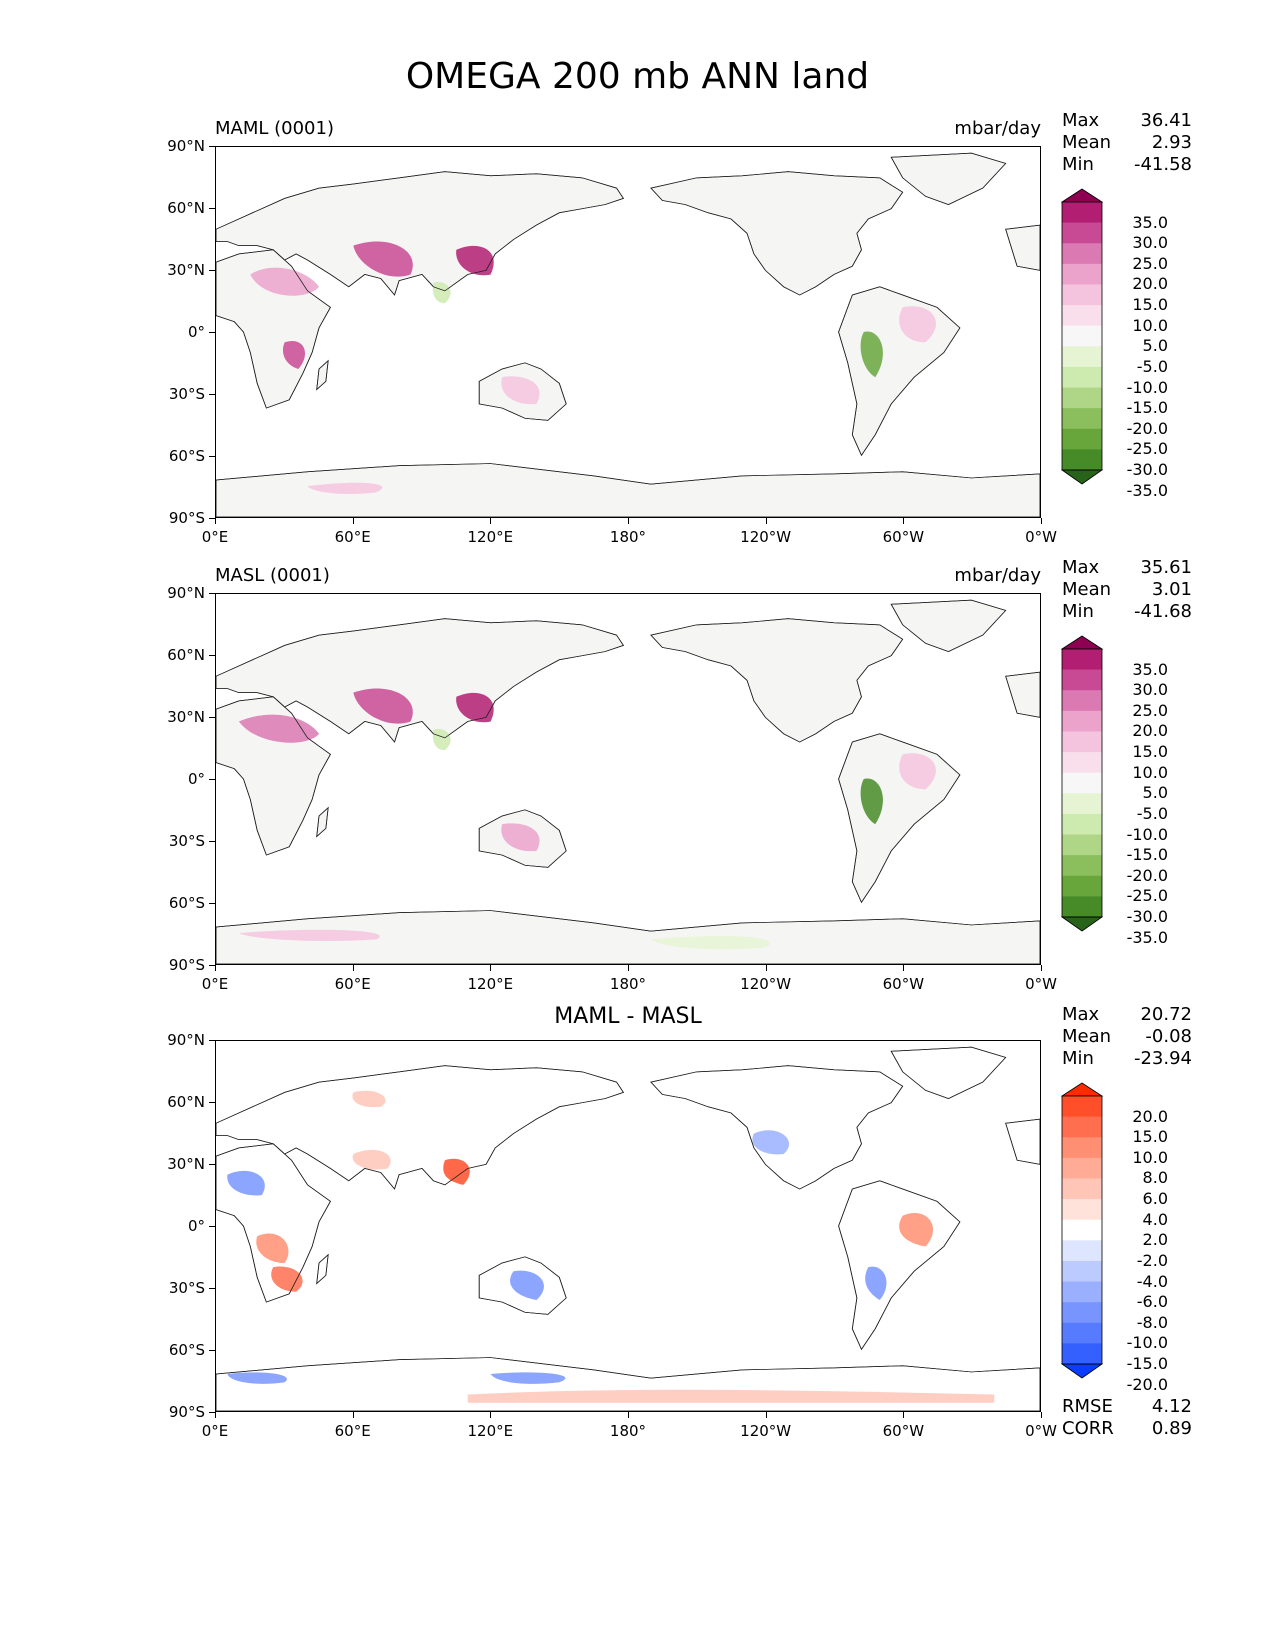 The image size is (1275, 1650). Describe the element at coordinates (1147, 937) in the screenshot. I see `colorbar-tick-label: -35.0` at that location.